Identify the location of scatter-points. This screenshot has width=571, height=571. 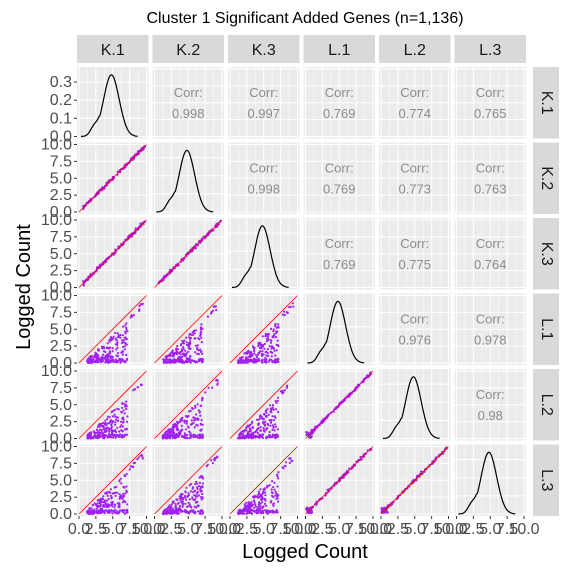
(263, 412).